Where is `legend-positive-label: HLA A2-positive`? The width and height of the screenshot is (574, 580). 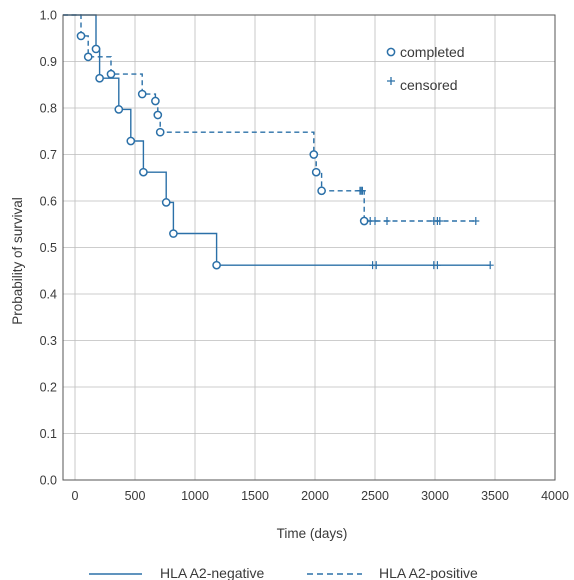 legend-positive-label: HLA A2-positive is located at coordinates (428, 572).